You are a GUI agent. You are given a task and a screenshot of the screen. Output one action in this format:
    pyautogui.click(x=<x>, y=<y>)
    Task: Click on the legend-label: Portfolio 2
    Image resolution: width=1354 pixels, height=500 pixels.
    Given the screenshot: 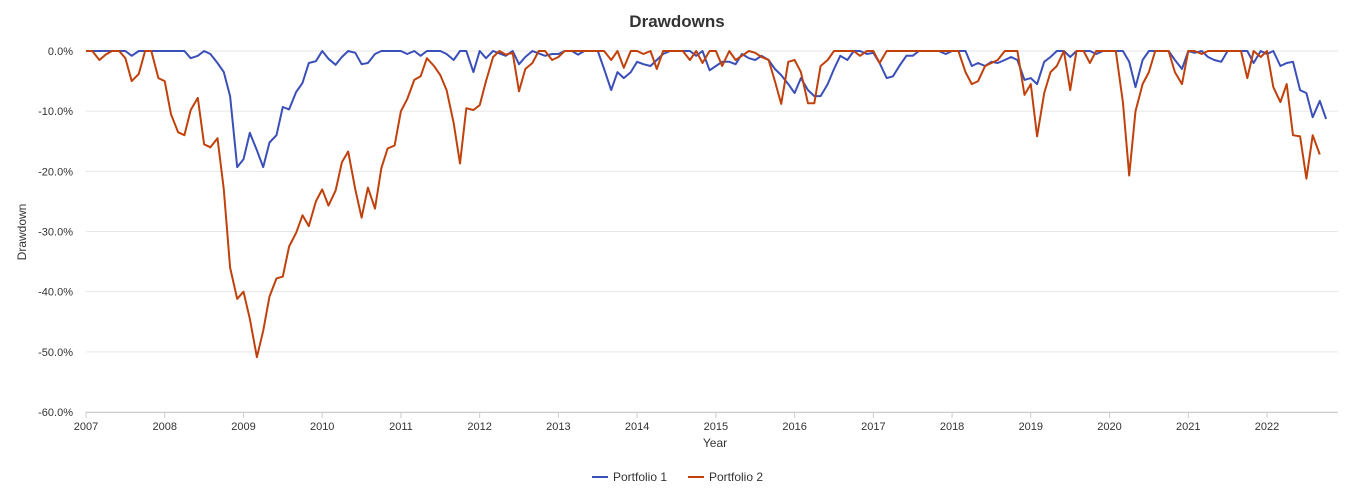 What is the action you would take?
    pyautogui.click(x=736, y=477)
    